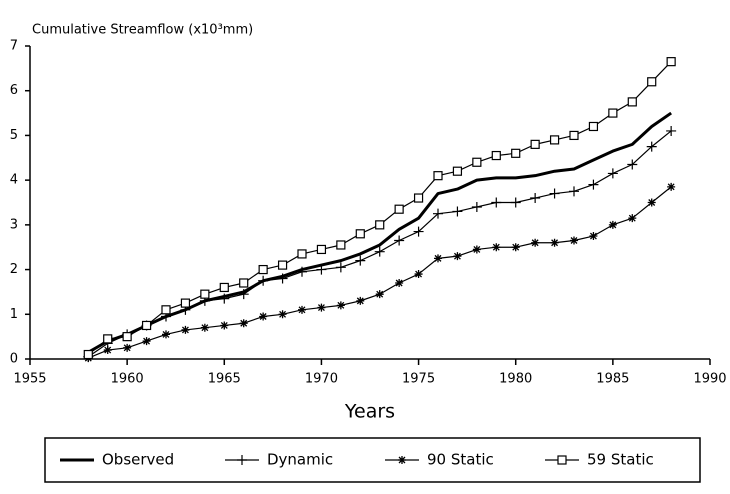 The width and height of the screenshot is (730, 494). What do you see at coordinates (29, 379) in the screenshot?
I see `x-tick-label: 1955` at bounding box center [29, 379].